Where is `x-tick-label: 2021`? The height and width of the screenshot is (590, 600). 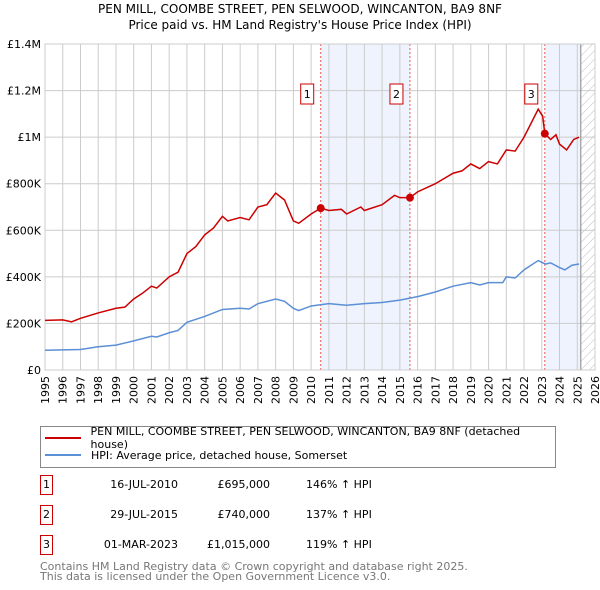 x-tick-label: 2021 is located at coordinates (506, 390).